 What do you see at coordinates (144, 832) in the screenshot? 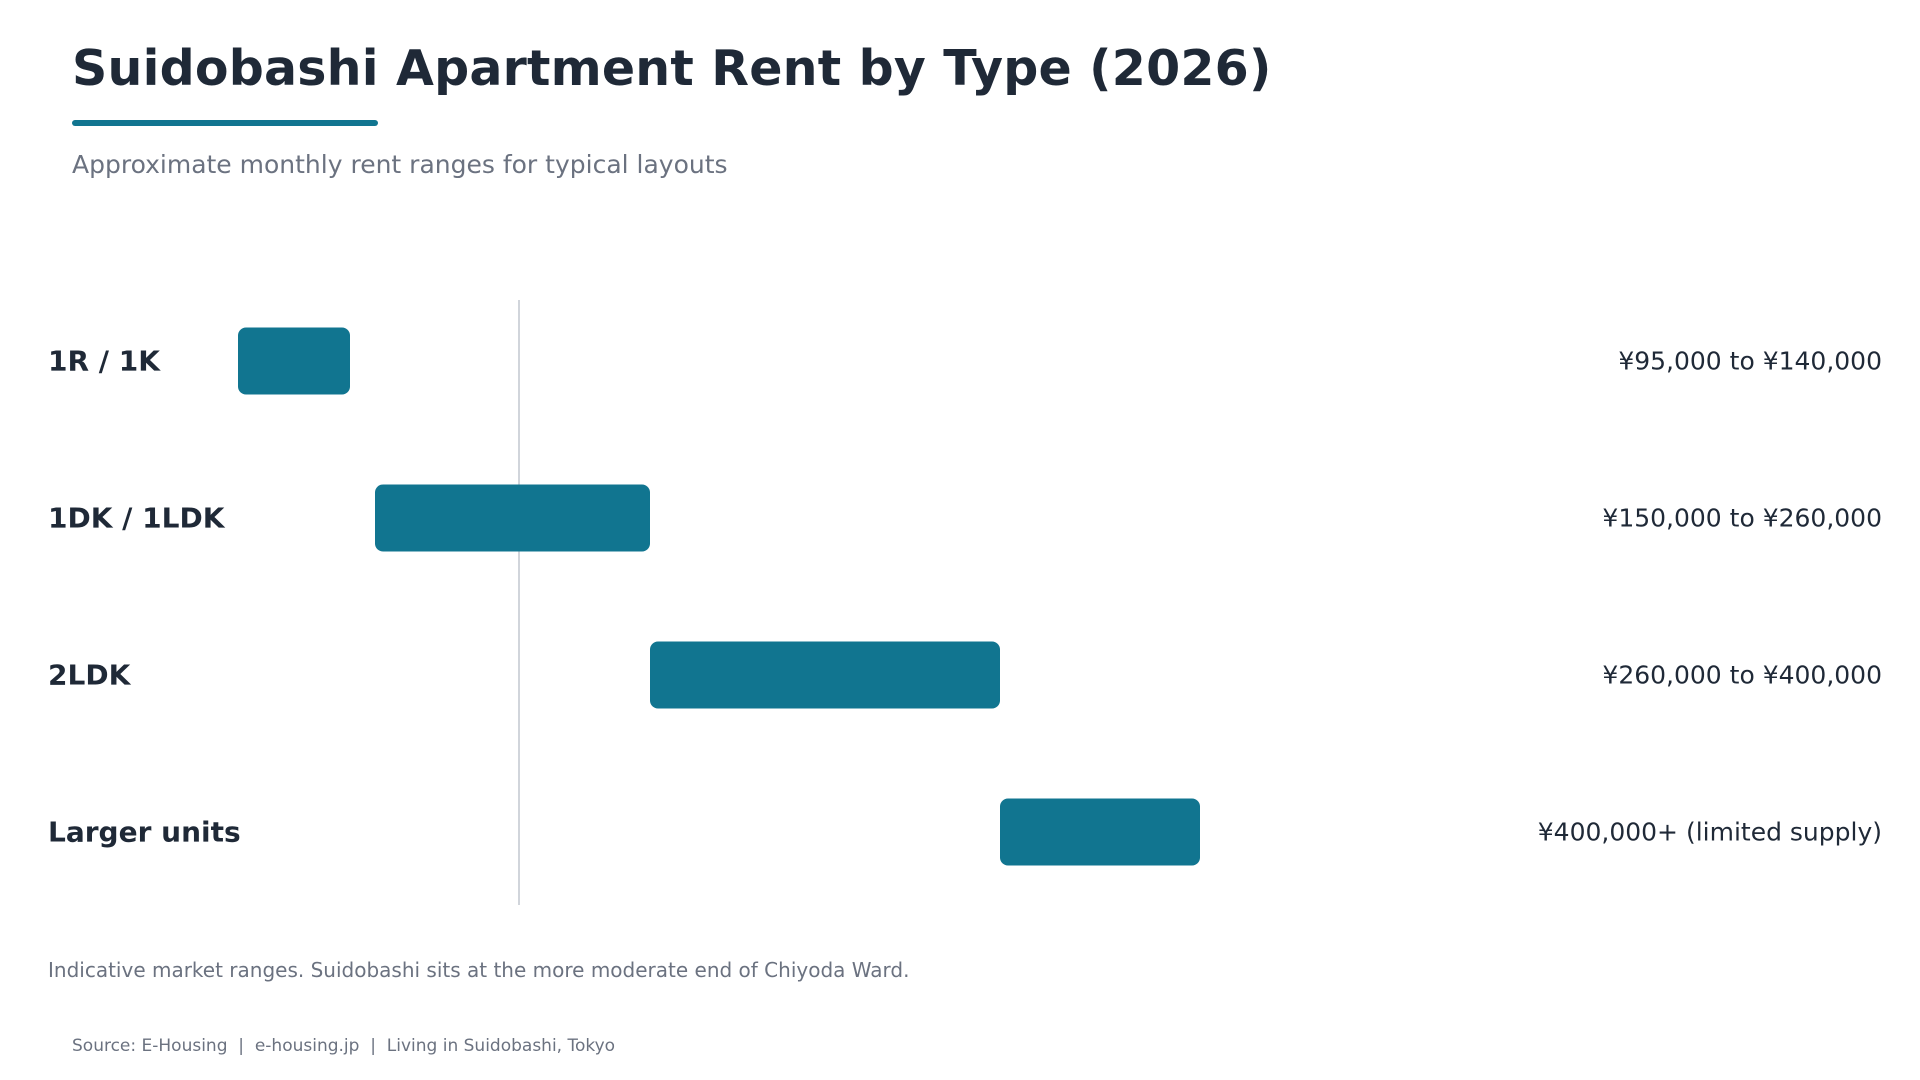
I see `category-label-larger-units: Larger units` at bounding box center [144, 832].